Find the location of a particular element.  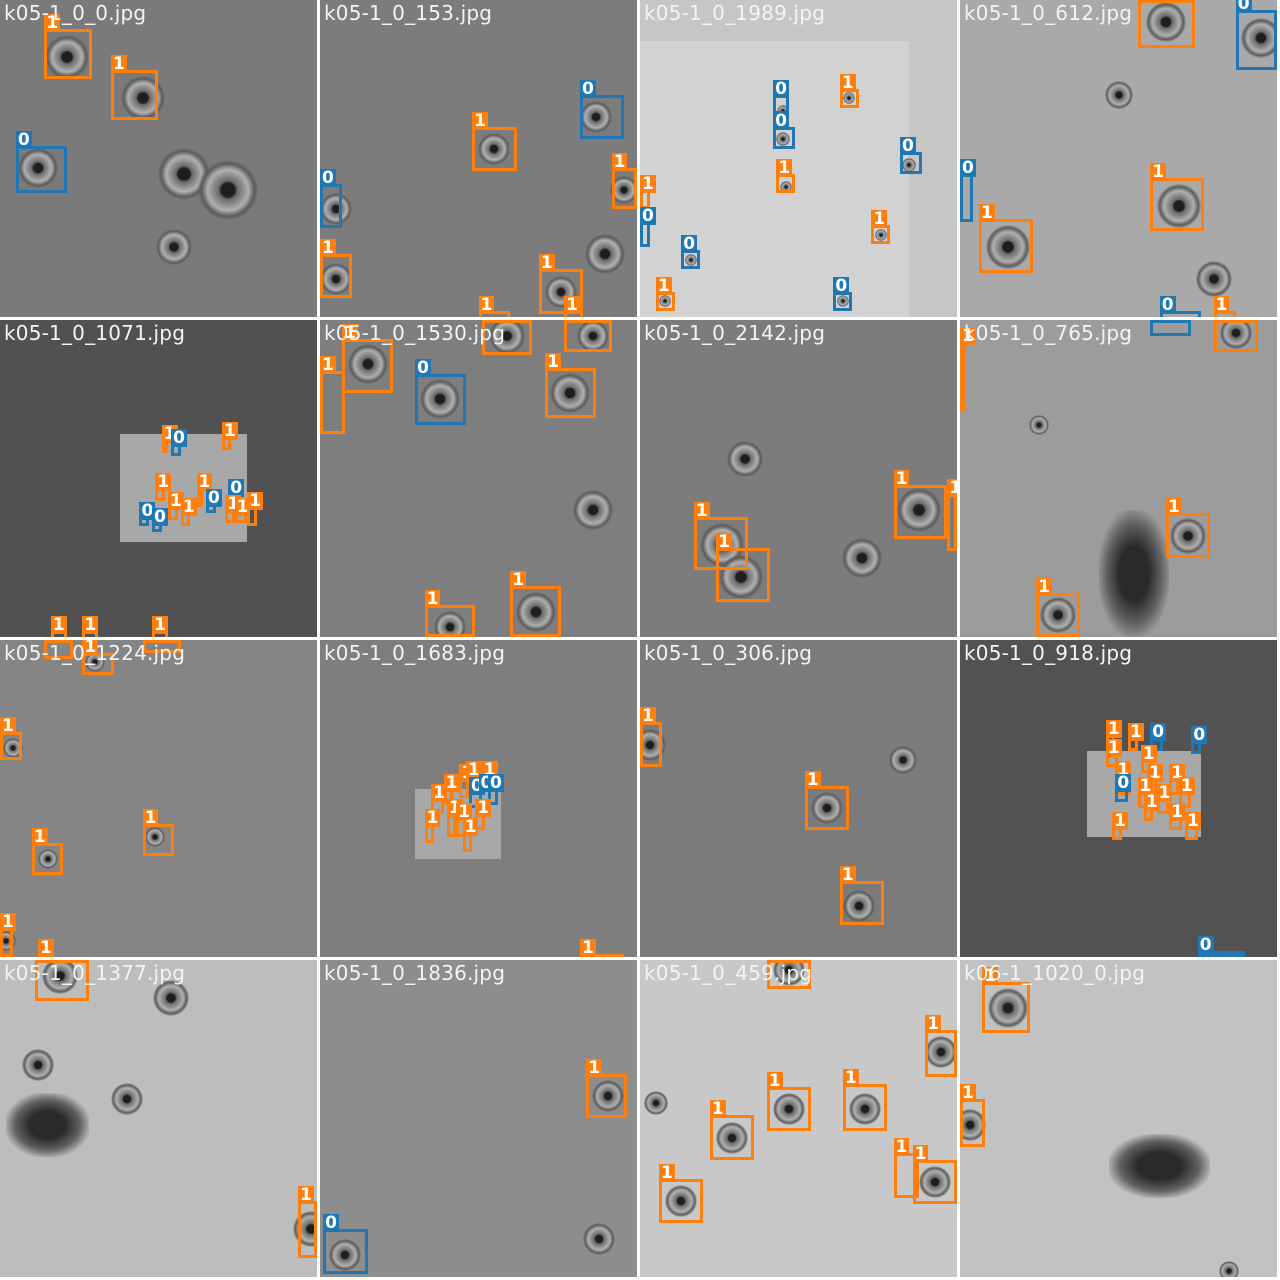

tile-filename: k05-1_0_1224.jpg is located at coordinates (95, 653).